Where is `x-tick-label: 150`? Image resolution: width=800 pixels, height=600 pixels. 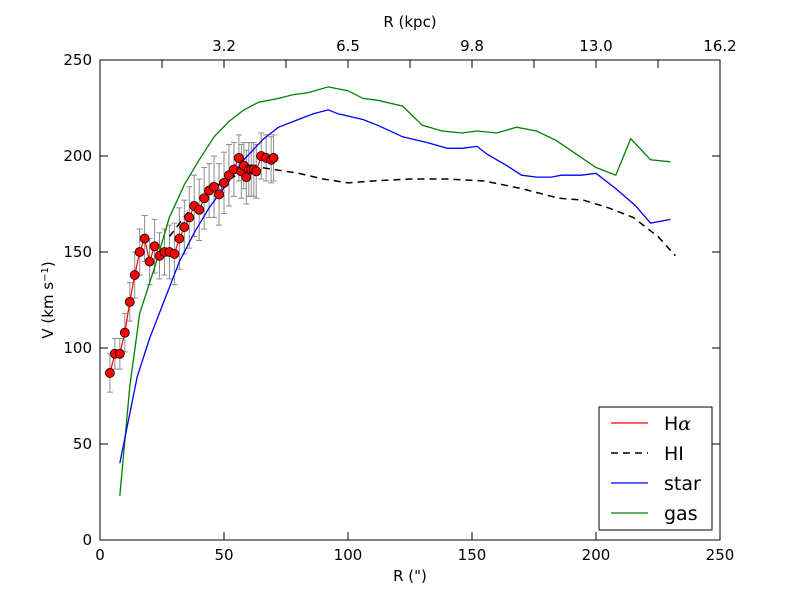
x-tick-label: 150 is located at coordinates (472, 555).